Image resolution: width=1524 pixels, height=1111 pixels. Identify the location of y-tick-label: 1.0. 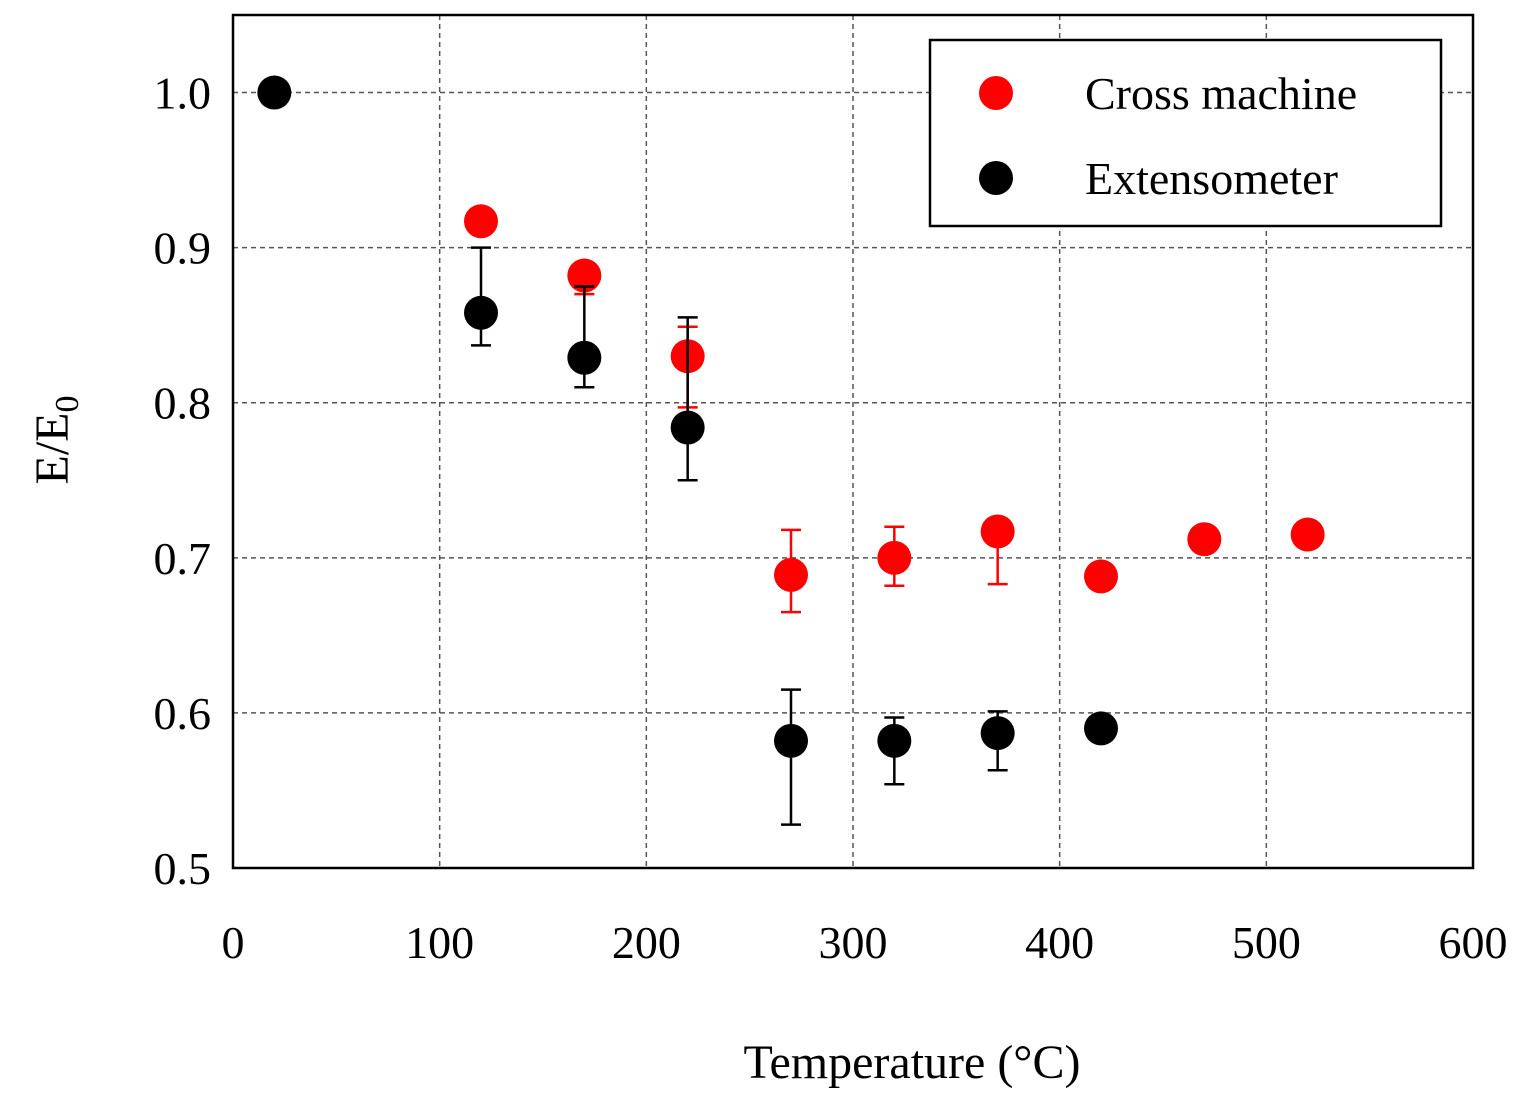
(183, 93).